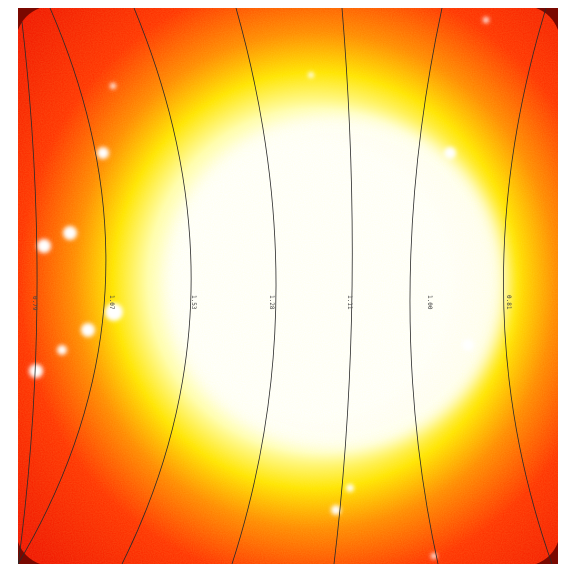  I want to click on contour-label-4: 1.28, so click(271, 302).